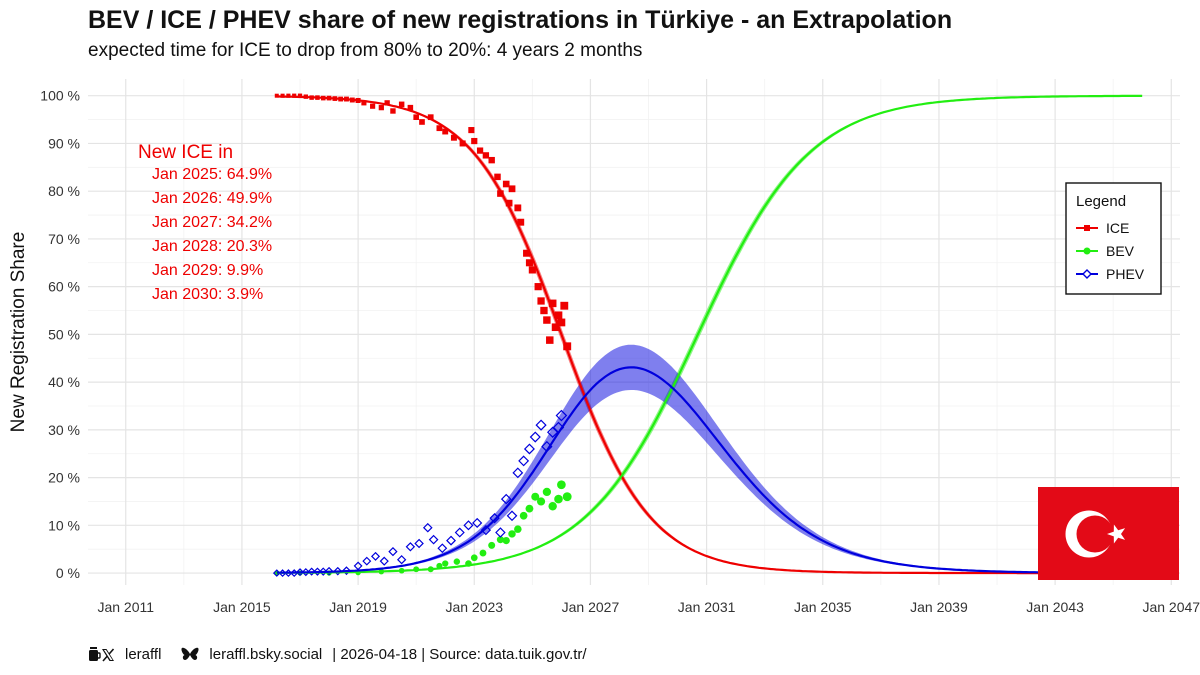 The width and height of the screenshot is (1200, 675). I want to click on x-tick-label: Jan 2019, so click(358, 607).